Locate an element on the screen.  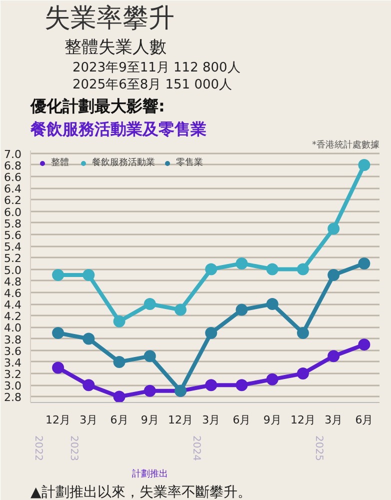
y-tick-label: 3.0 is located at coordinates (13, 386).